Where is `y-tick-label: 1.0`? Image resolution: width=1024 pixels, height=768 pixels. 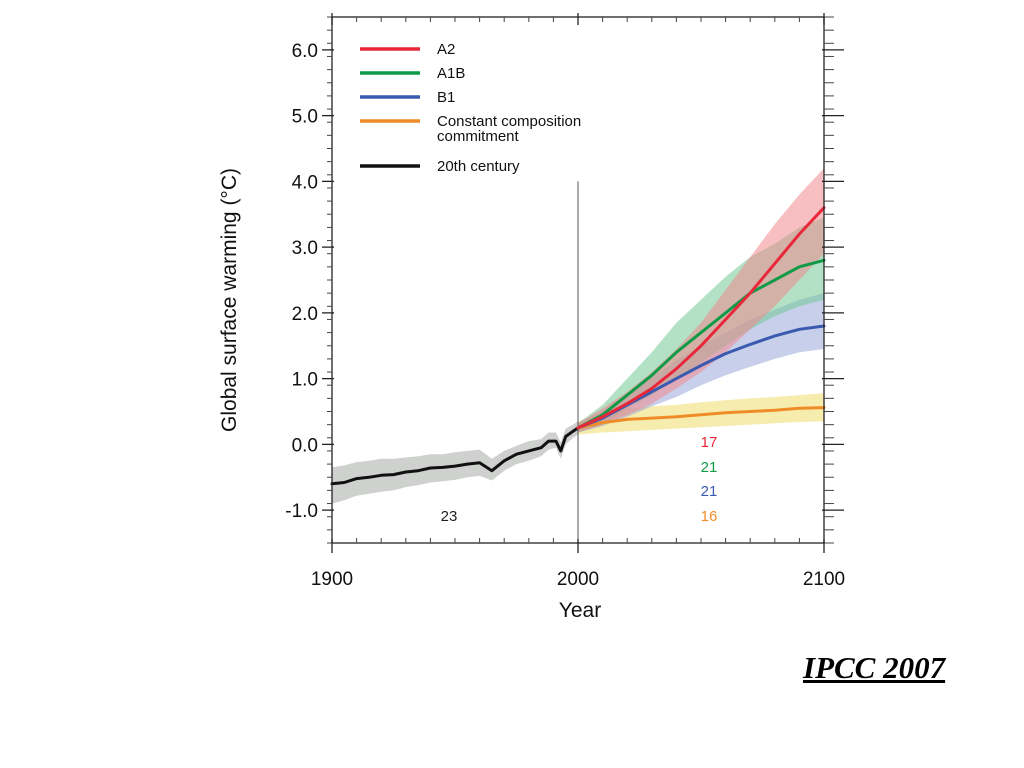
y-tick-label: 1.0 is located at coordinates (305, 380).